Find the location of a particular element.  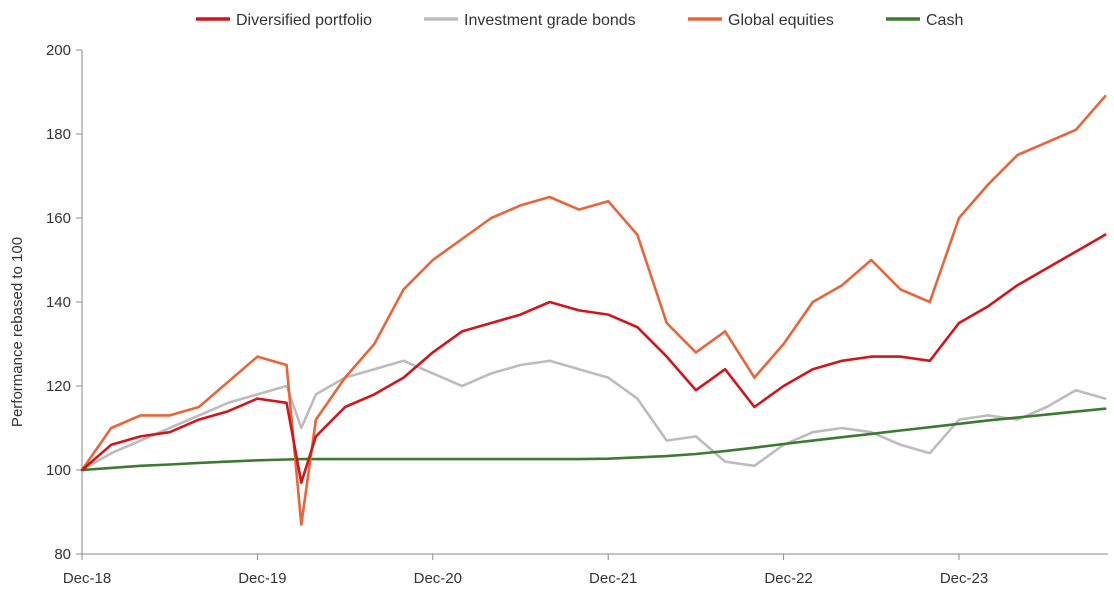

legend-item: Cash is located at coordinates (924, 20).